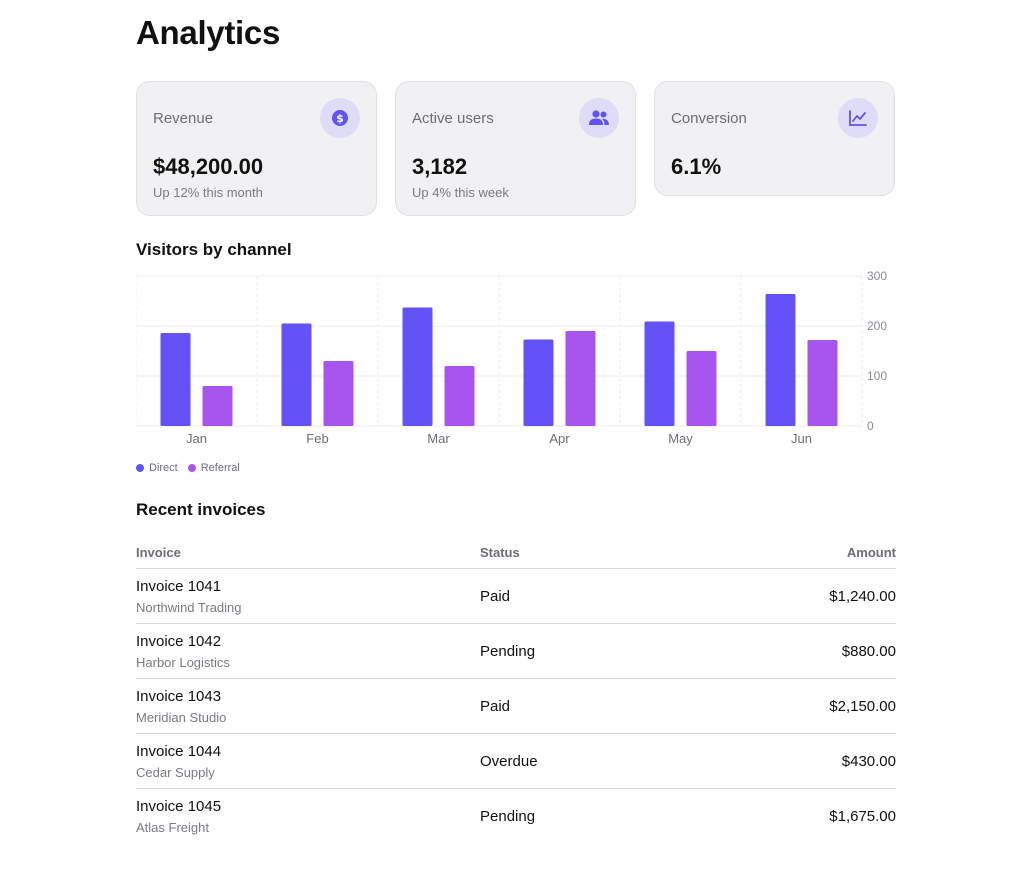 This screenshot has width=1032, height=869. Describe the element at coordinates (877, 376) in the screenshot. I see `y-tick-label: 100` at that location.